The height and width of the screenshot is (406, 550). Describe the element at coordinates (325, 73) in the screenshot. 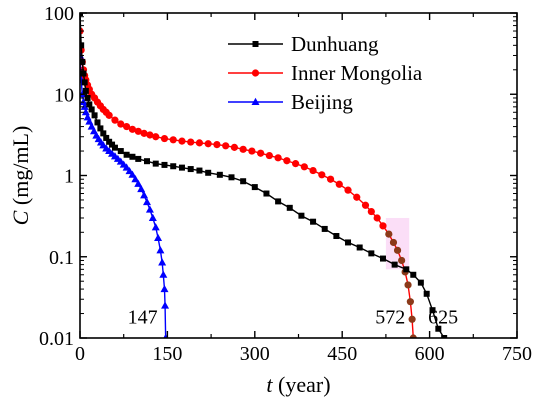

I see `legend: Dunhuang Inner Mongolia Beijing` at that location.